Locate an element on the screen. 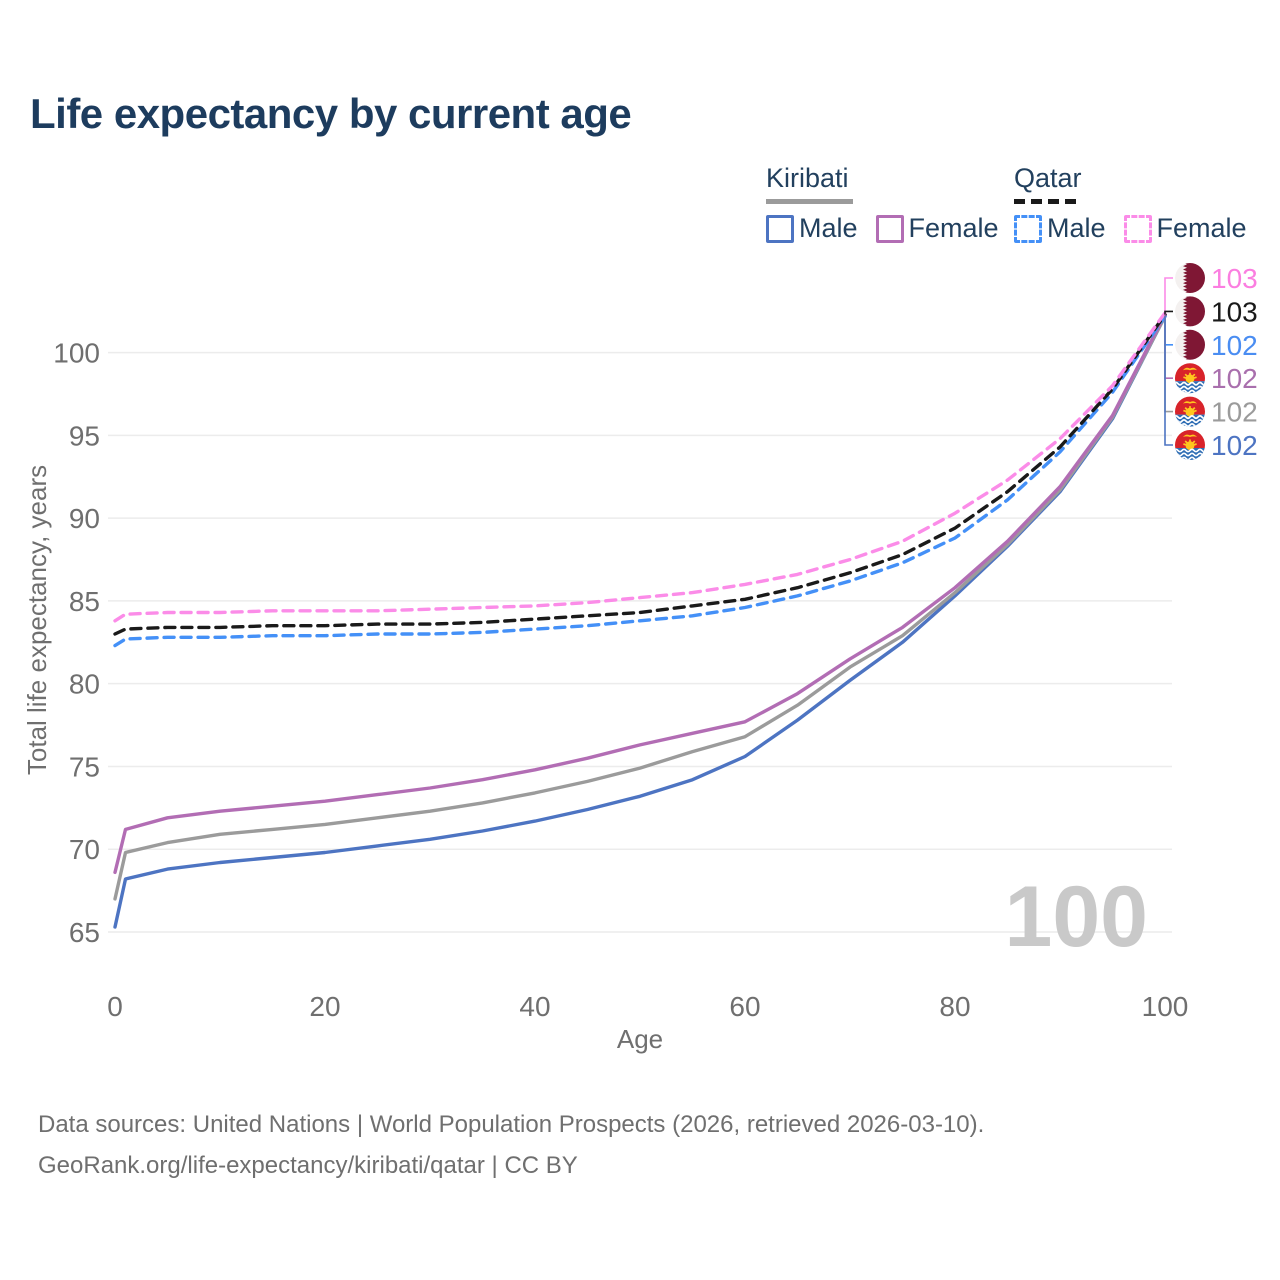 The image size is (1280, 1280). x-tick-label: 20 is located at coordinates (324, 1006).